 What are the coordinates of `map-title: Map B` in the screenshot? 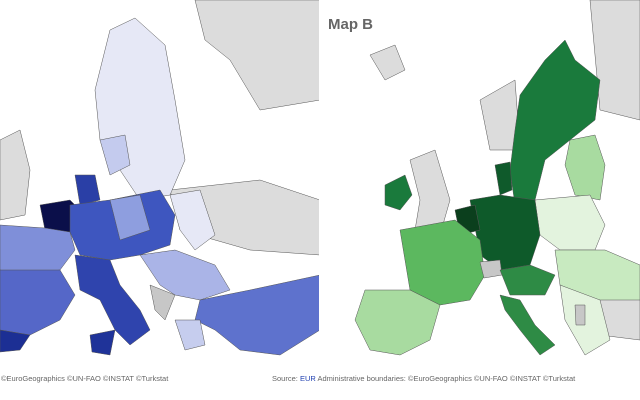 It's located at (350, 24).